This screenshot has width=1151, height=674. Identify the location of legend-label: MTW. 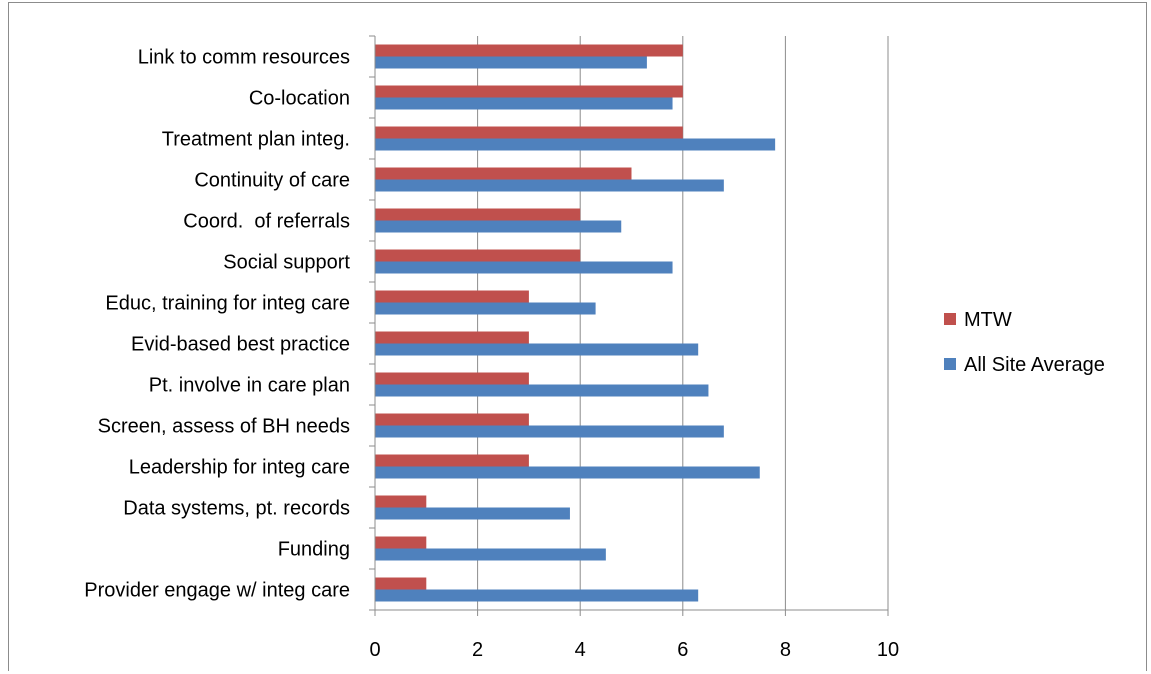
(988, 320).